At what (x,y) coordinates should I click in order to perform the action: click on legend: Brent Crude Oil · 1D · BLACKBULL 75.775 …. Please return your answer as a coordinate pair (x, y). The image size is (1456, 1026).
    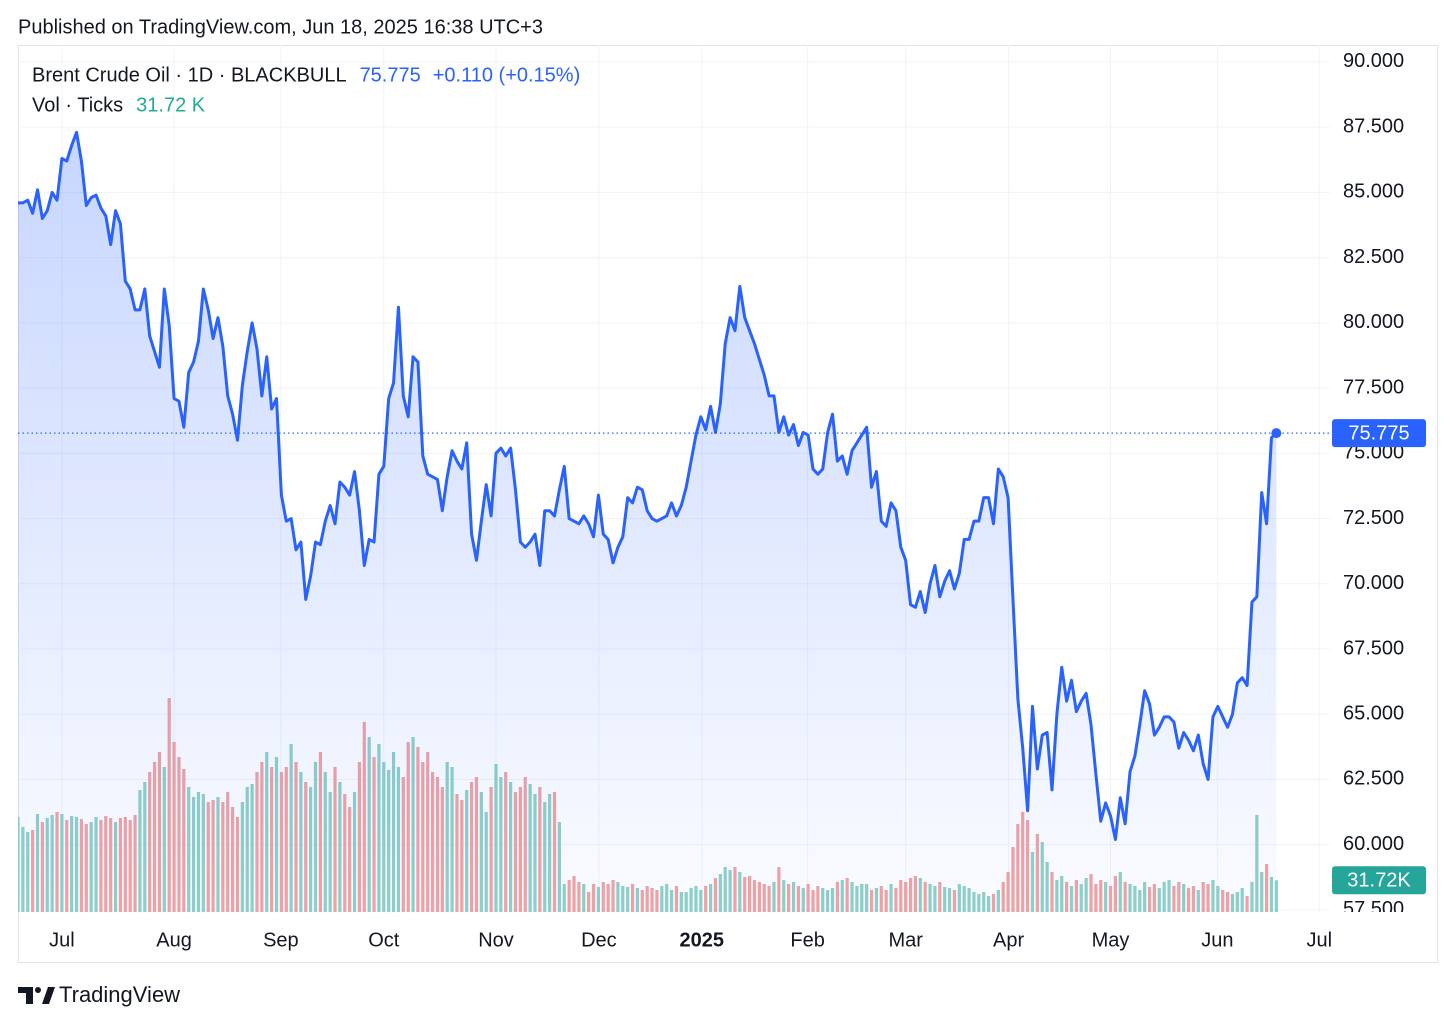
    Looking at the image, I should click on (306, 90).